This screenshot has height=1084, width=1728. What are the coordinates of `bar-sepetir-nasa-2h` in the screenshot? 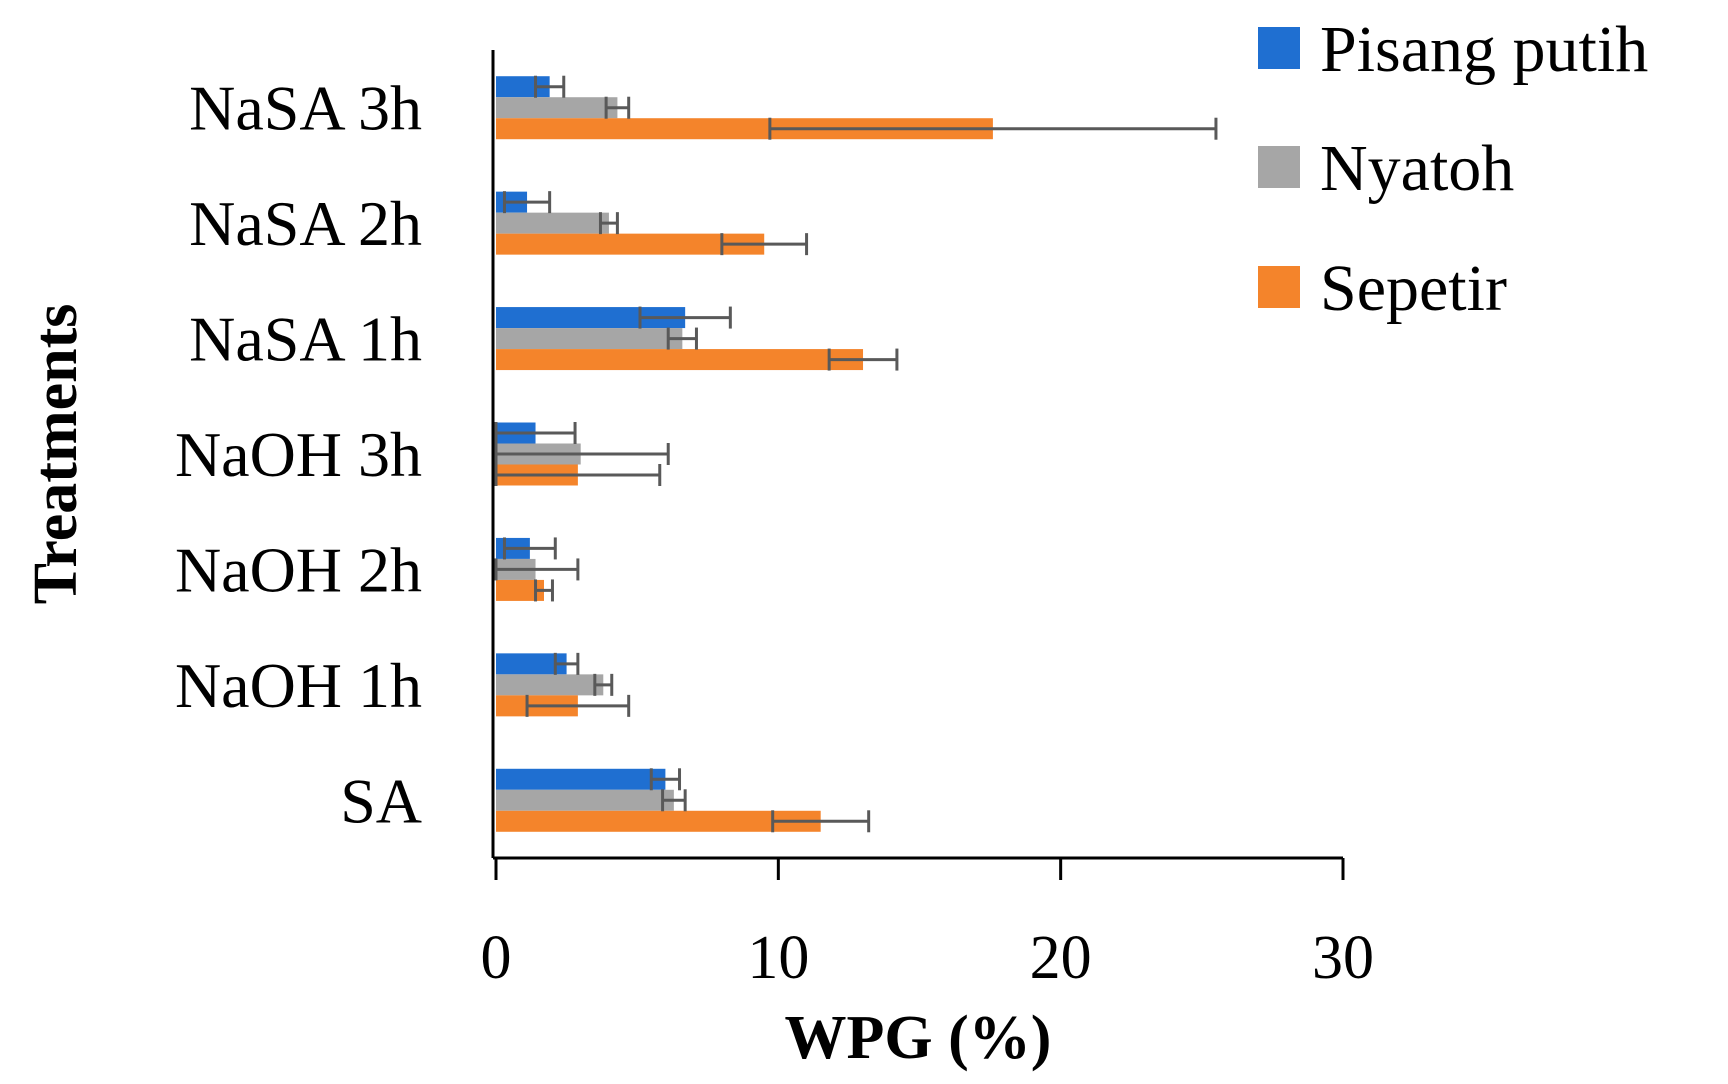 It's located at (630, 244).